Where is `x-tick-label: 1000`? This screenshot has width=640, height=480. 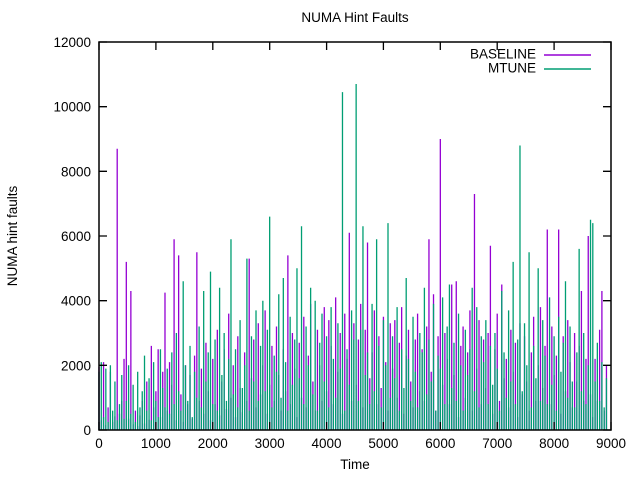
x-tick-label: 1000 is located at coordinates (156, 443).